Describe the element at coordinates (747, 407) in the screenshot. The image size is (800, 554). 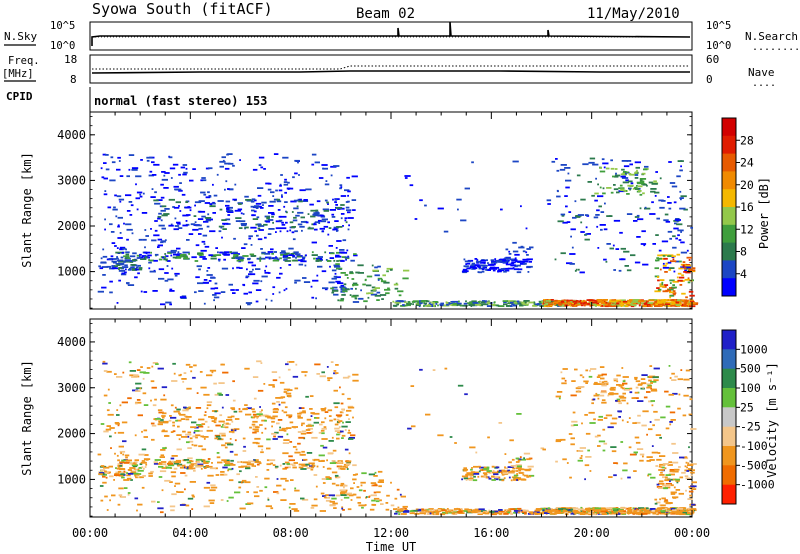
I see `colorbar-tick-label: 25` at that location.